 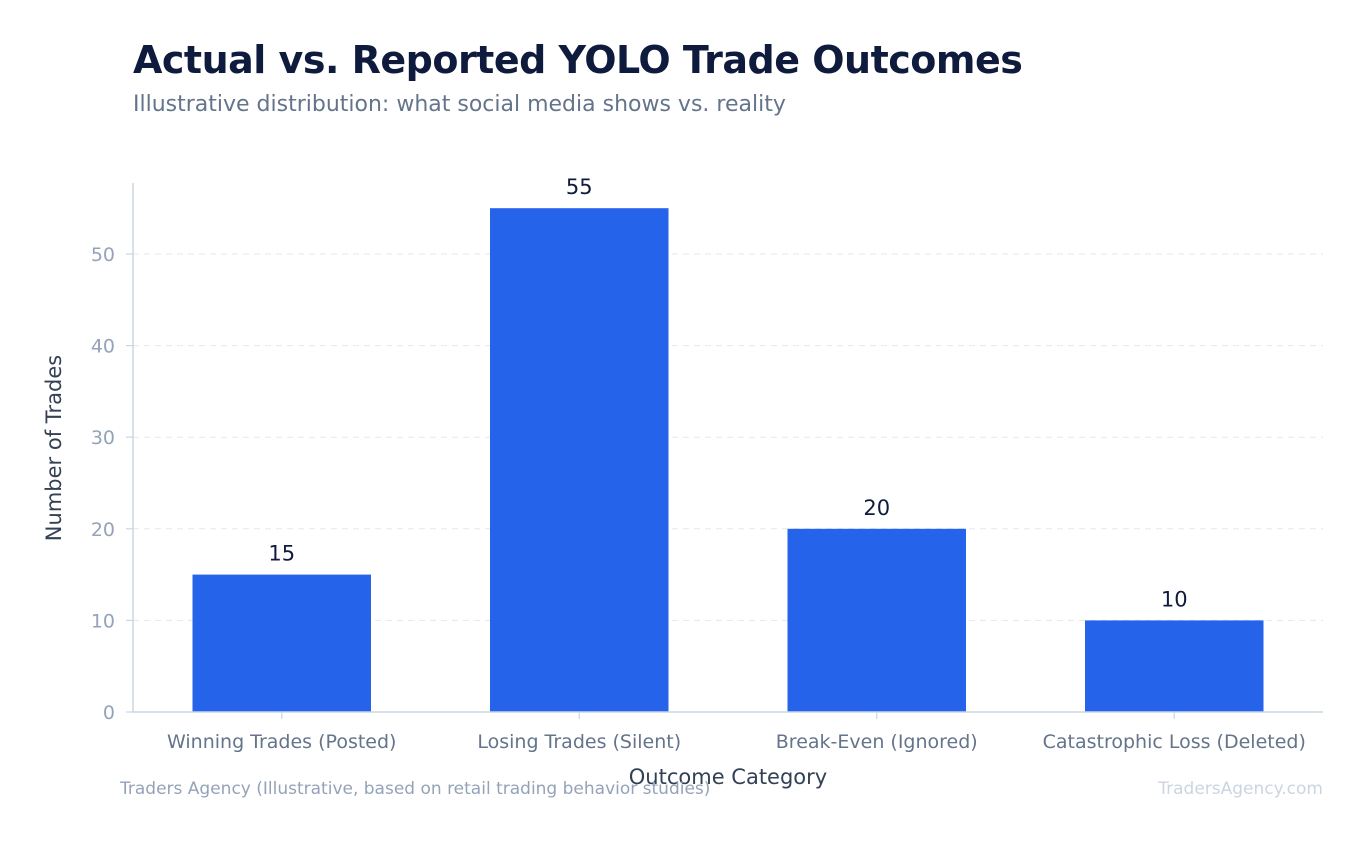 I want to click on y-tick-label: 20, so click(x=103, y=530).